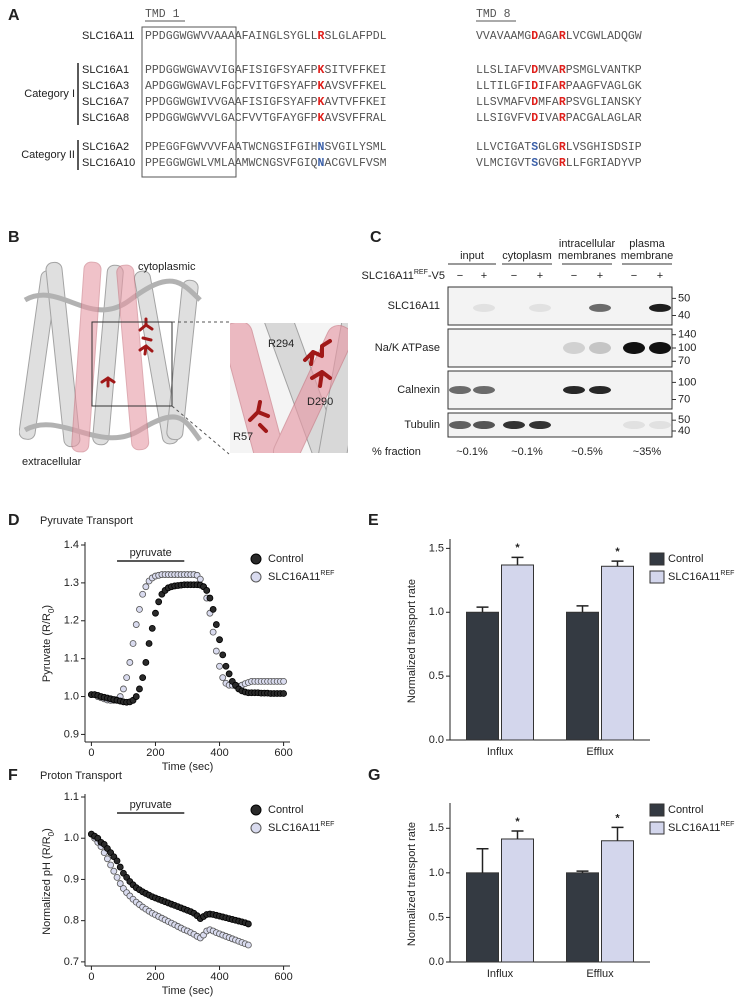  Describe the element at coordinates (548, 36) in the screenshot. I see `residues: AGA` at that location.